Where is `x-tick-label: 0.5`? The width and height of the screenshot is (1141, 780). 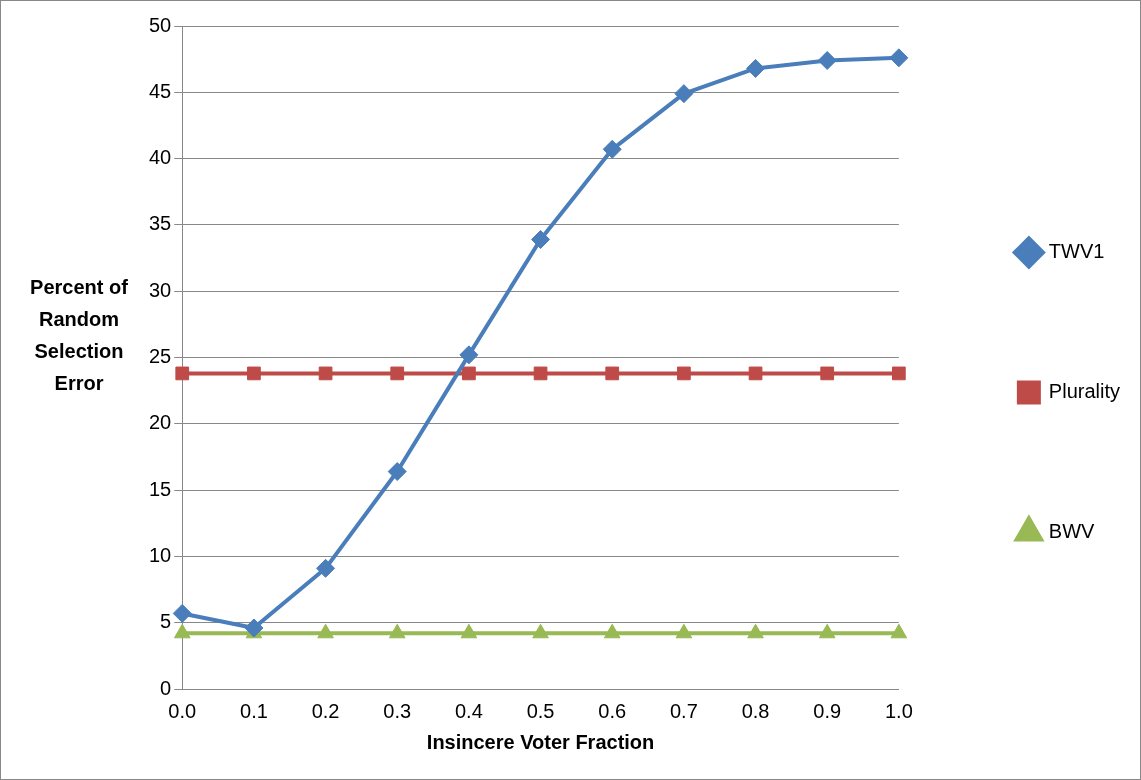
x-tick-label: 0.5 is located at coordinates (540, 710).